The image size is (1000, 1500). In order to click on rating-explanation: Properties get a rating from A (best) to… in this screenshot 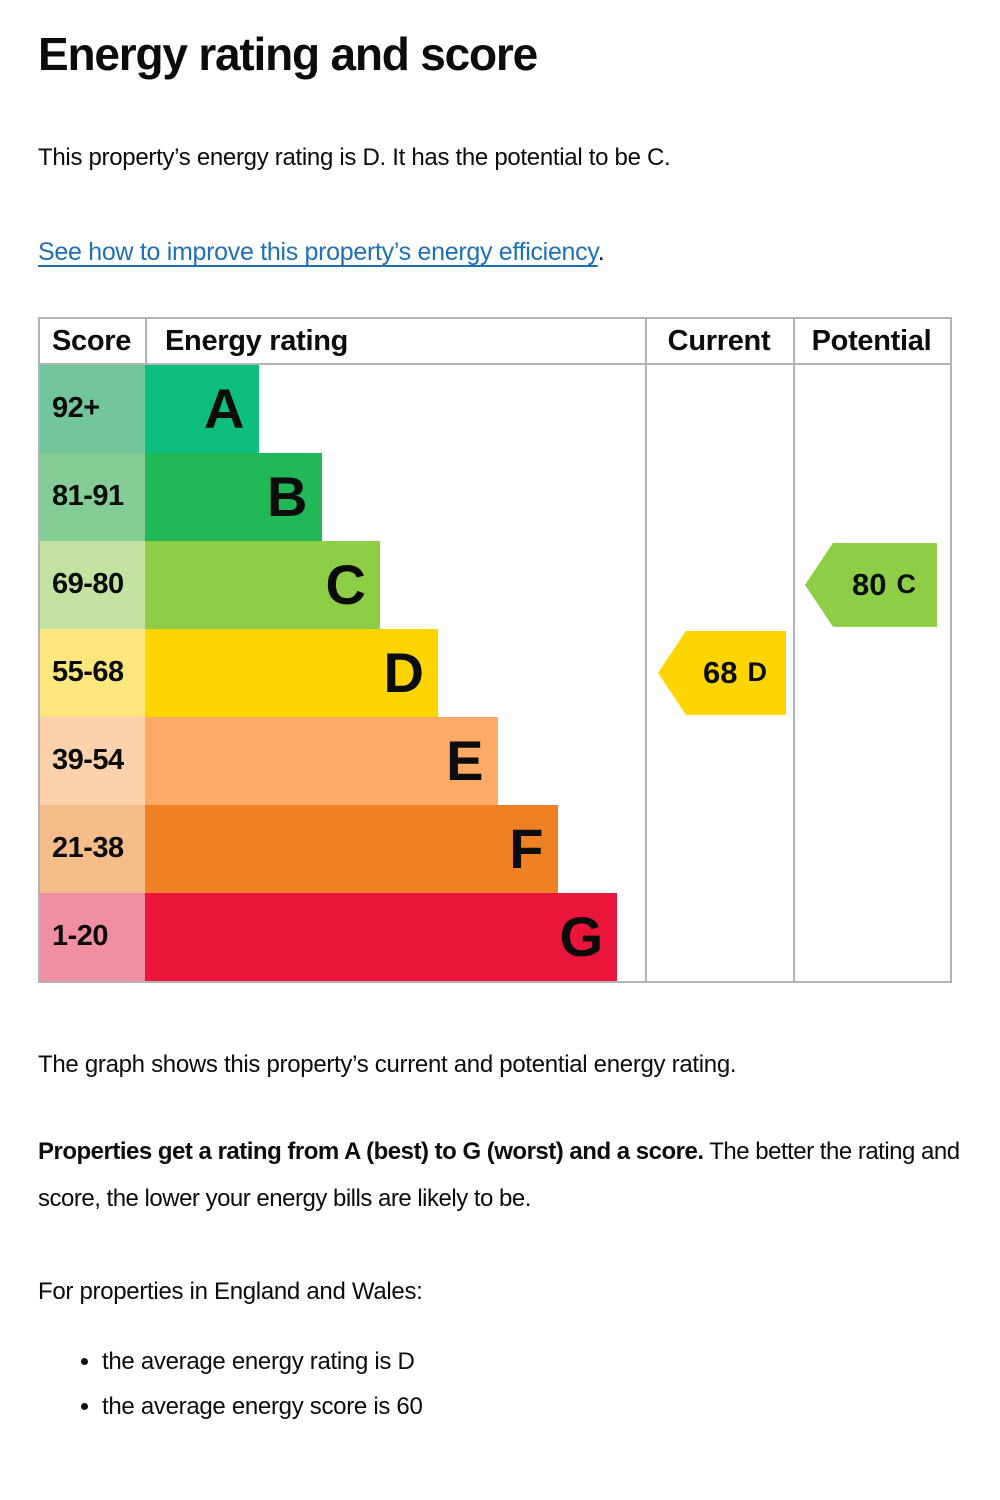, I will do `click(500, 1176)`.